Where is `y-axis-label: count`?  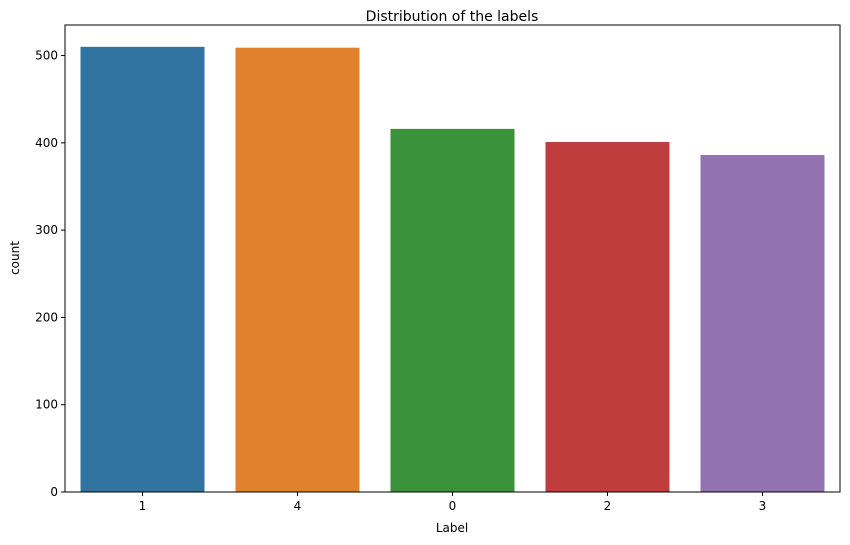 y-axis-label: count is located at coordinates (15, 258).